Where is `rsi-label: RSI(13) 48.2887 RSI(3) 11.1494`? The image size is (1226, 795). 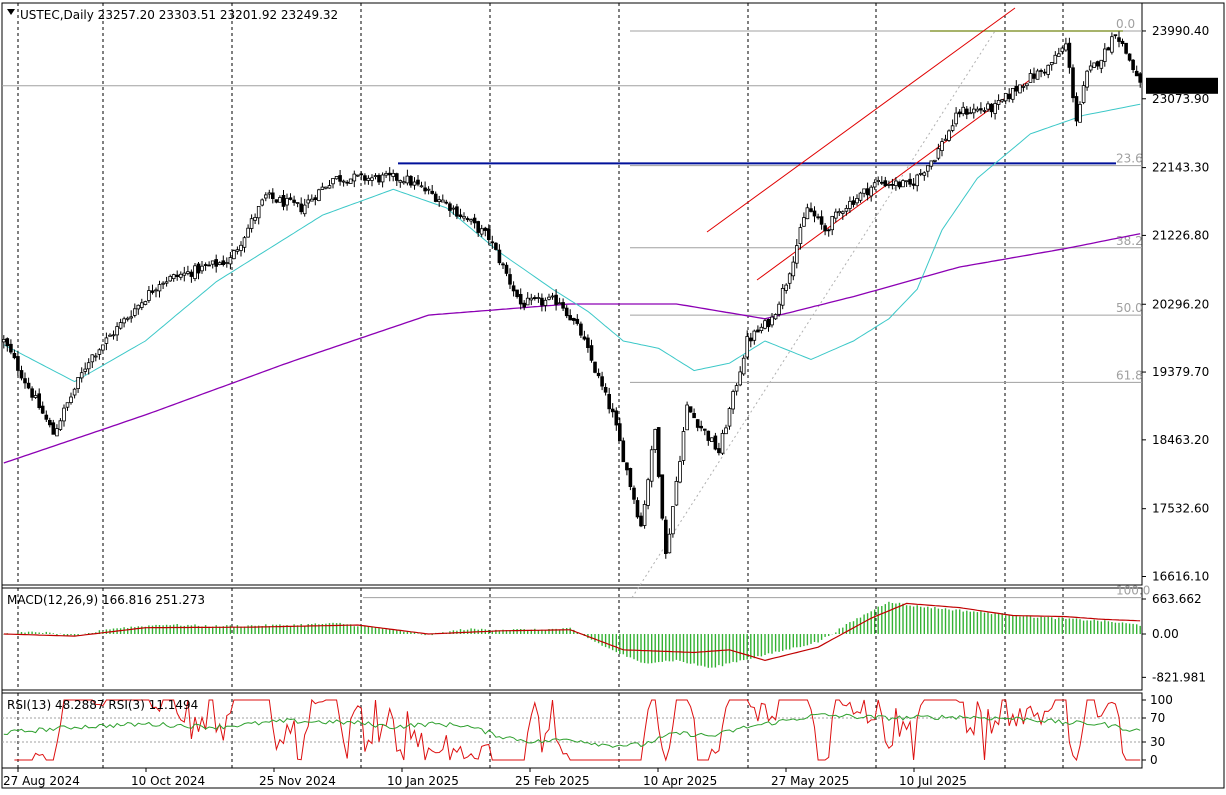 rsi-label: RSI(13) 48.2887 RSI(3) 11.1494 is located at coordinates (102, 705).